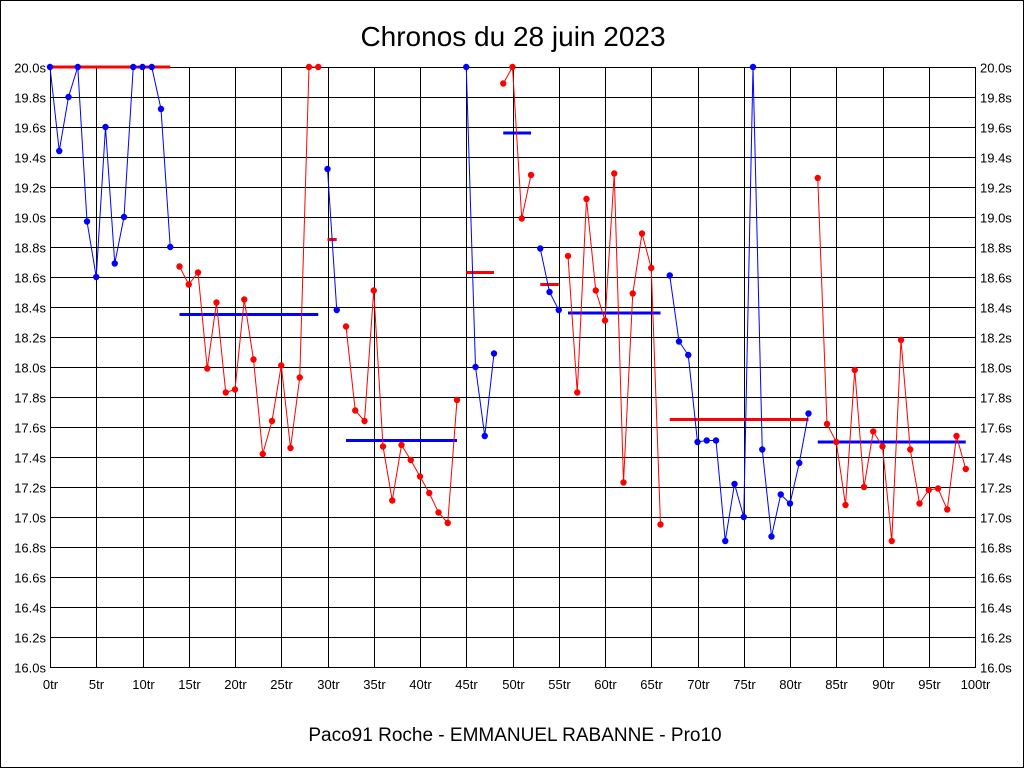 This screenshot has width=1024, height=769. What do you see at coordinates (996, 488) in the screenshot?
I see `y-tick-label-right: 17.2s` at bounding box center [996, 488].